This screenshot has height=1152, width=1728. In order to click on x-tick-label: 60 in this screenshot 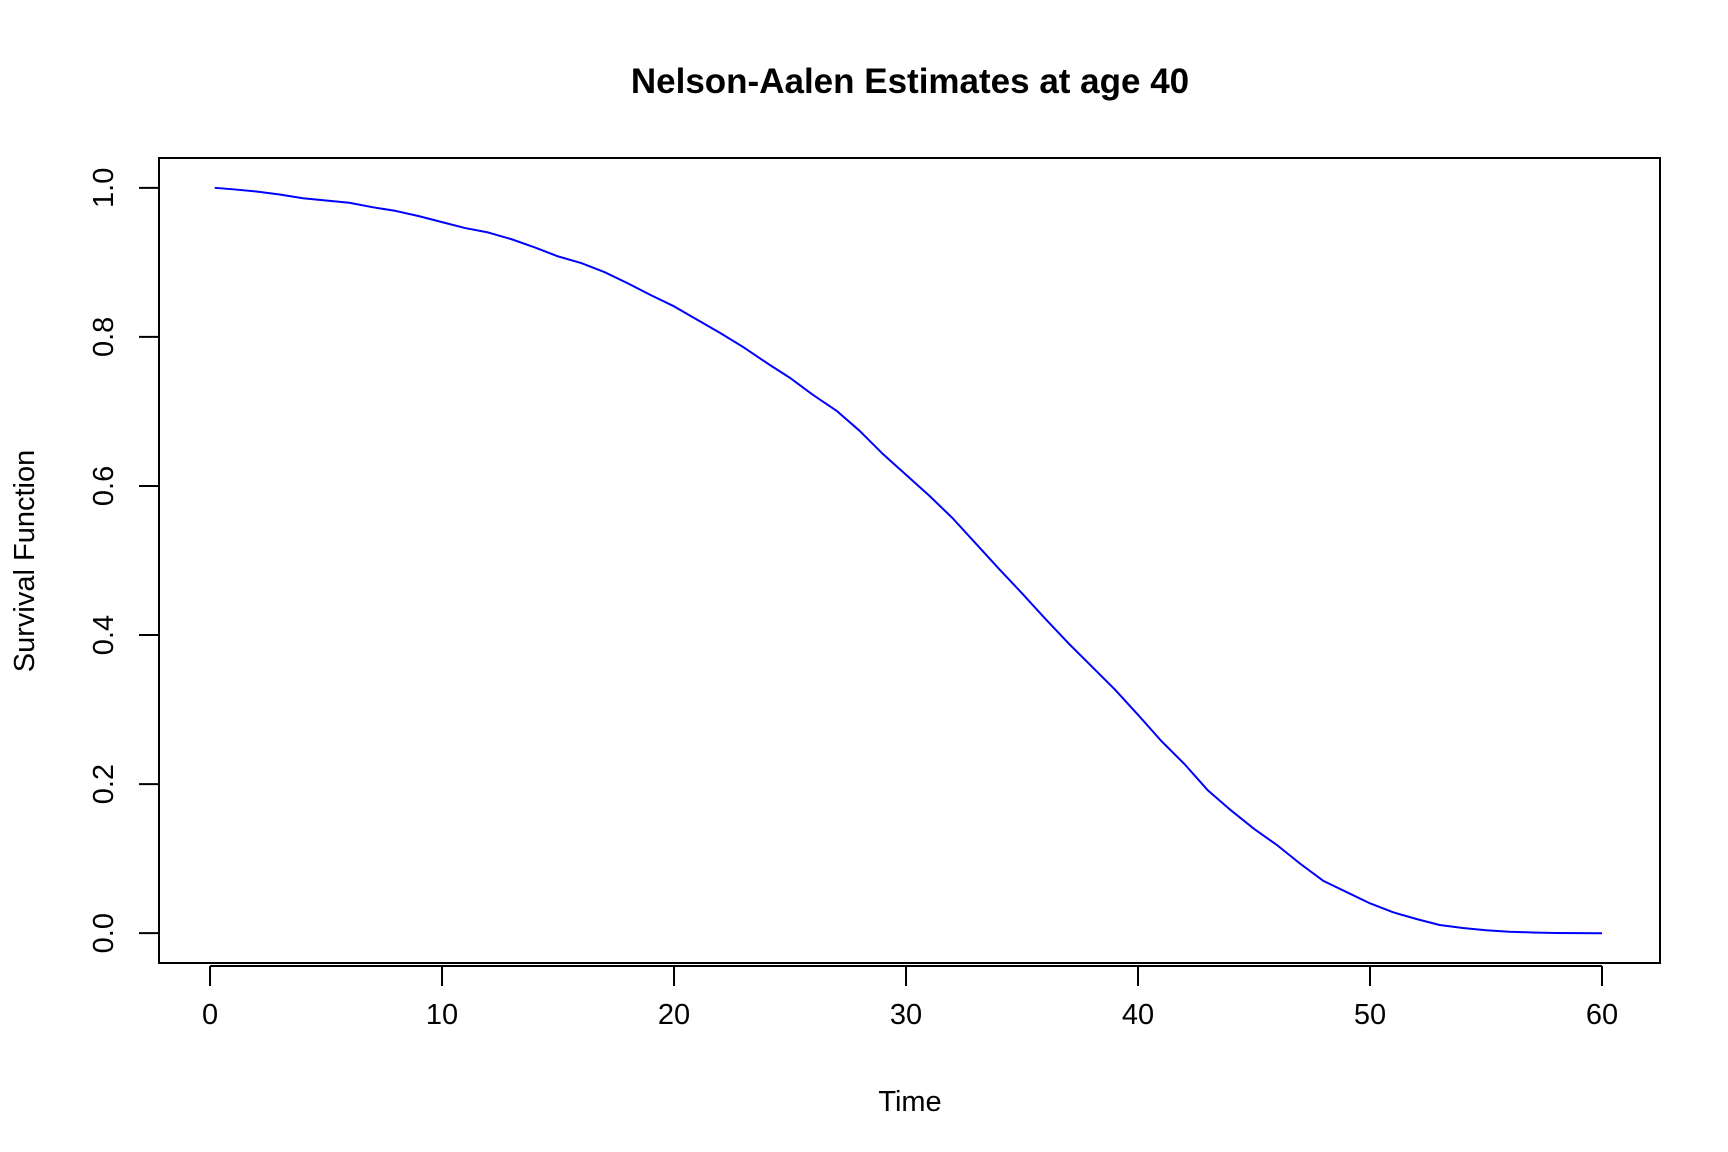, I will do `click(1602, 1015)`.